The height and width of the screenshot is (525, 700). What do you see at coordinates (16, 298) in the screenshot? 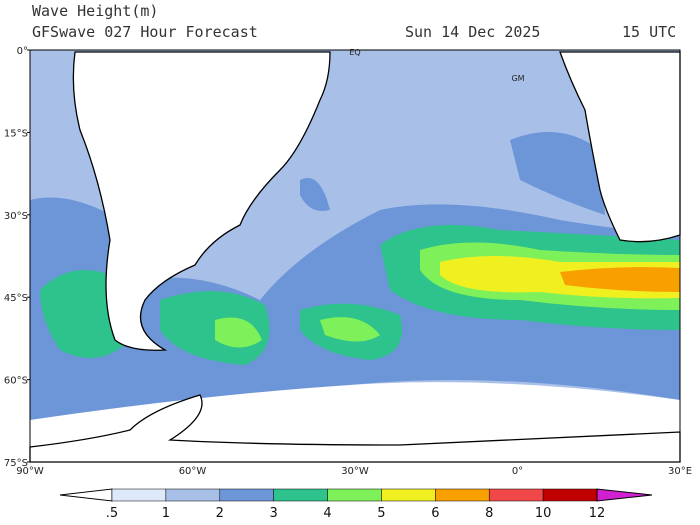
I see `lat-label: 45°S` at bounding box center [16, 298].